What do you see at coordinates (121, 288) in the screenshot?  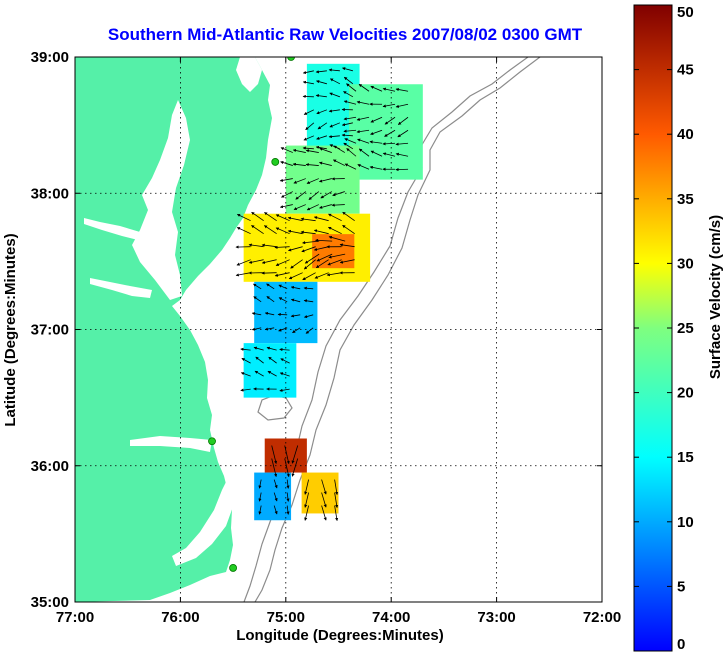 I see `james-river` at bounding box center [121, 288].